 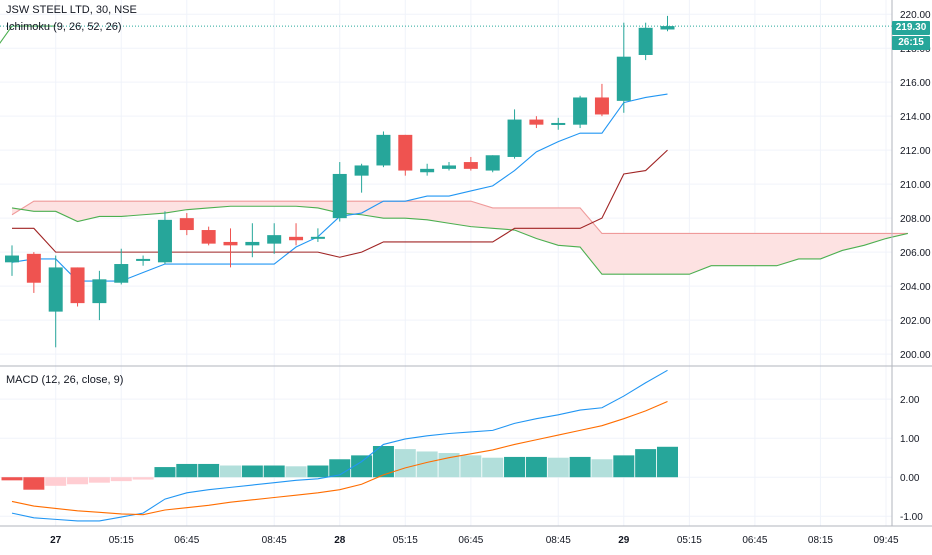 What do you see at coordinates (910, 439) in the screenshot?
I see `y-tick-label: 1.00` at bounding box center [910, 439].